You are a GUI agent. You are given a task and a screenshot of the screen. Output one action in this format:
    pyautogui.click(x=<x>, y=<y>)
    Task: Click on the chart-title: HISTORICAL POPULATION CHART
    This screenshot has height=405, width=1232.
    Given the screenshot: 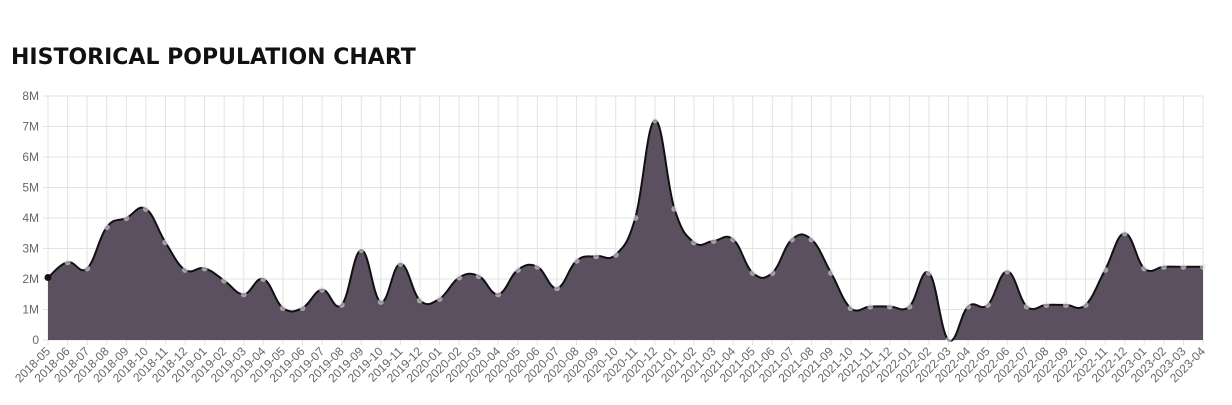 What is the action you would take?
    pyautogui.click(x=213, y=57)
    